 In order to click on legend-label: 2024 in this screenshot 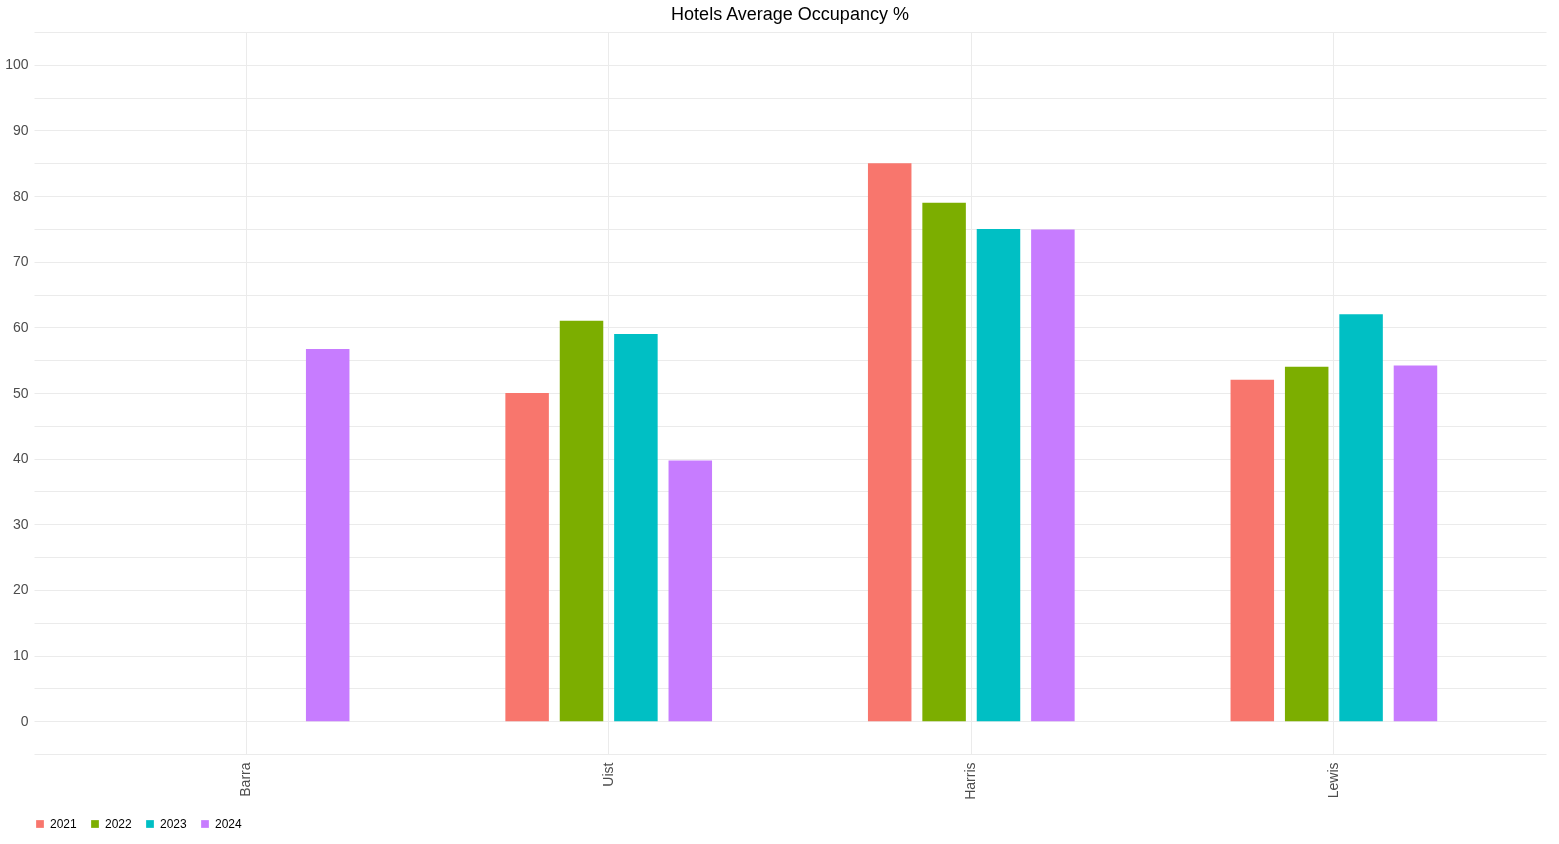, I will do `click(229, 824)`.